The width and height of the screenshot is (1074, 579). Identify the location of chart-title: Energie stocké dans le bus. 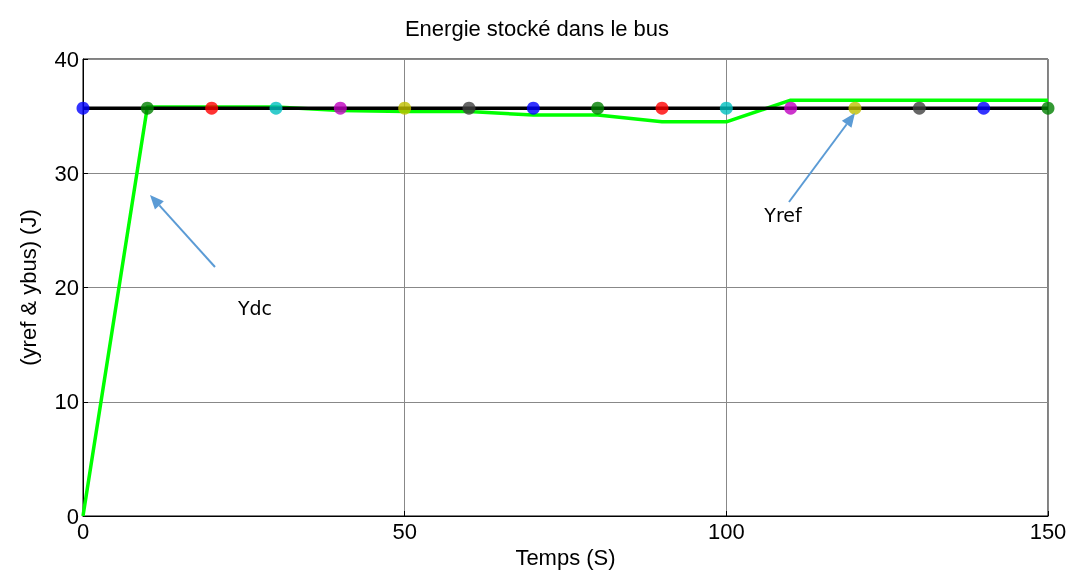
(537, 28).